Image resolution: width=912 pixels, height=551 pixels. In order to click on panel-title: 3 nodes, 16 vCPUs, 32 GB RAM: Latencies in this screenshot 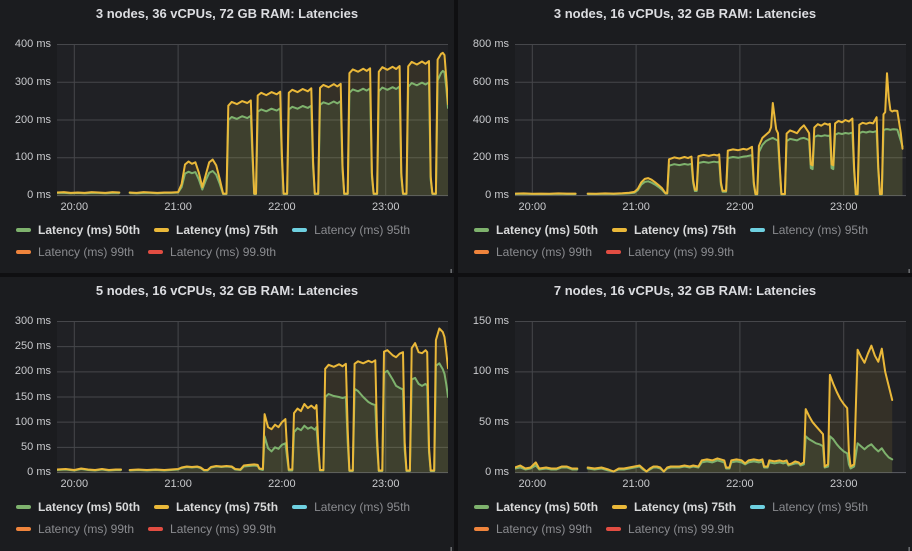, I will do `click(685, 13)`.